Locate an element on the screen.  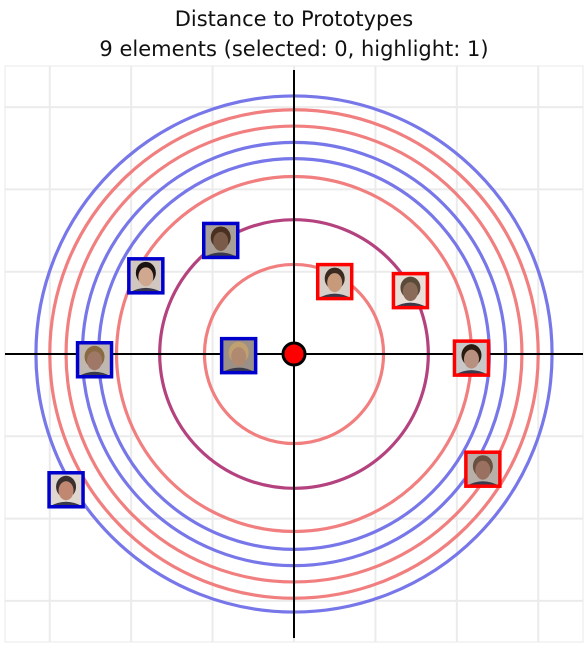
chart-subtitle: 9 elements (selected: 0, highlight: 1) is located at coordinates (294, 49).